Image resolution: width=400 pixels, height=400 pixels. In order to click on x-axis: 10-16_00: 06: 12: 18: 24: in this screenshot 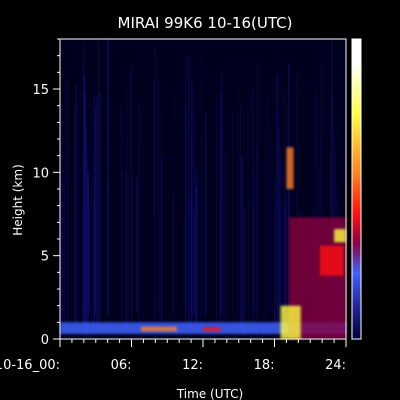, I will do `click(173, 356)`.